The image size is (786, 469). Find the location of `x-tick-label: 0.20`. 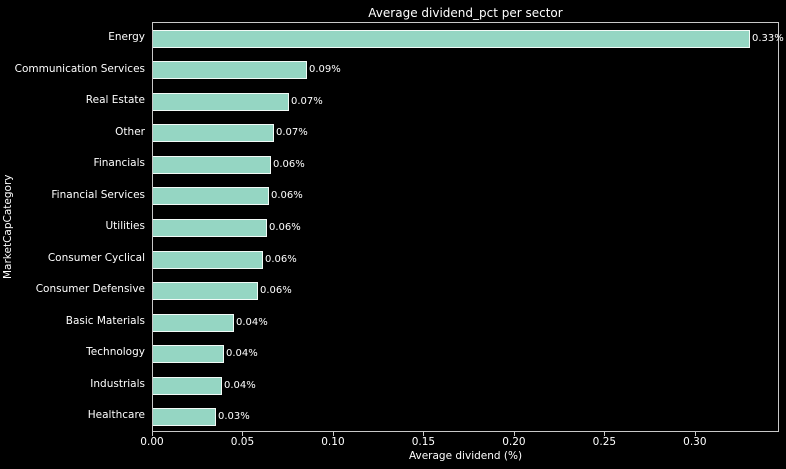

x-tick-label: 0.20 is located at coordinates (514, 442).